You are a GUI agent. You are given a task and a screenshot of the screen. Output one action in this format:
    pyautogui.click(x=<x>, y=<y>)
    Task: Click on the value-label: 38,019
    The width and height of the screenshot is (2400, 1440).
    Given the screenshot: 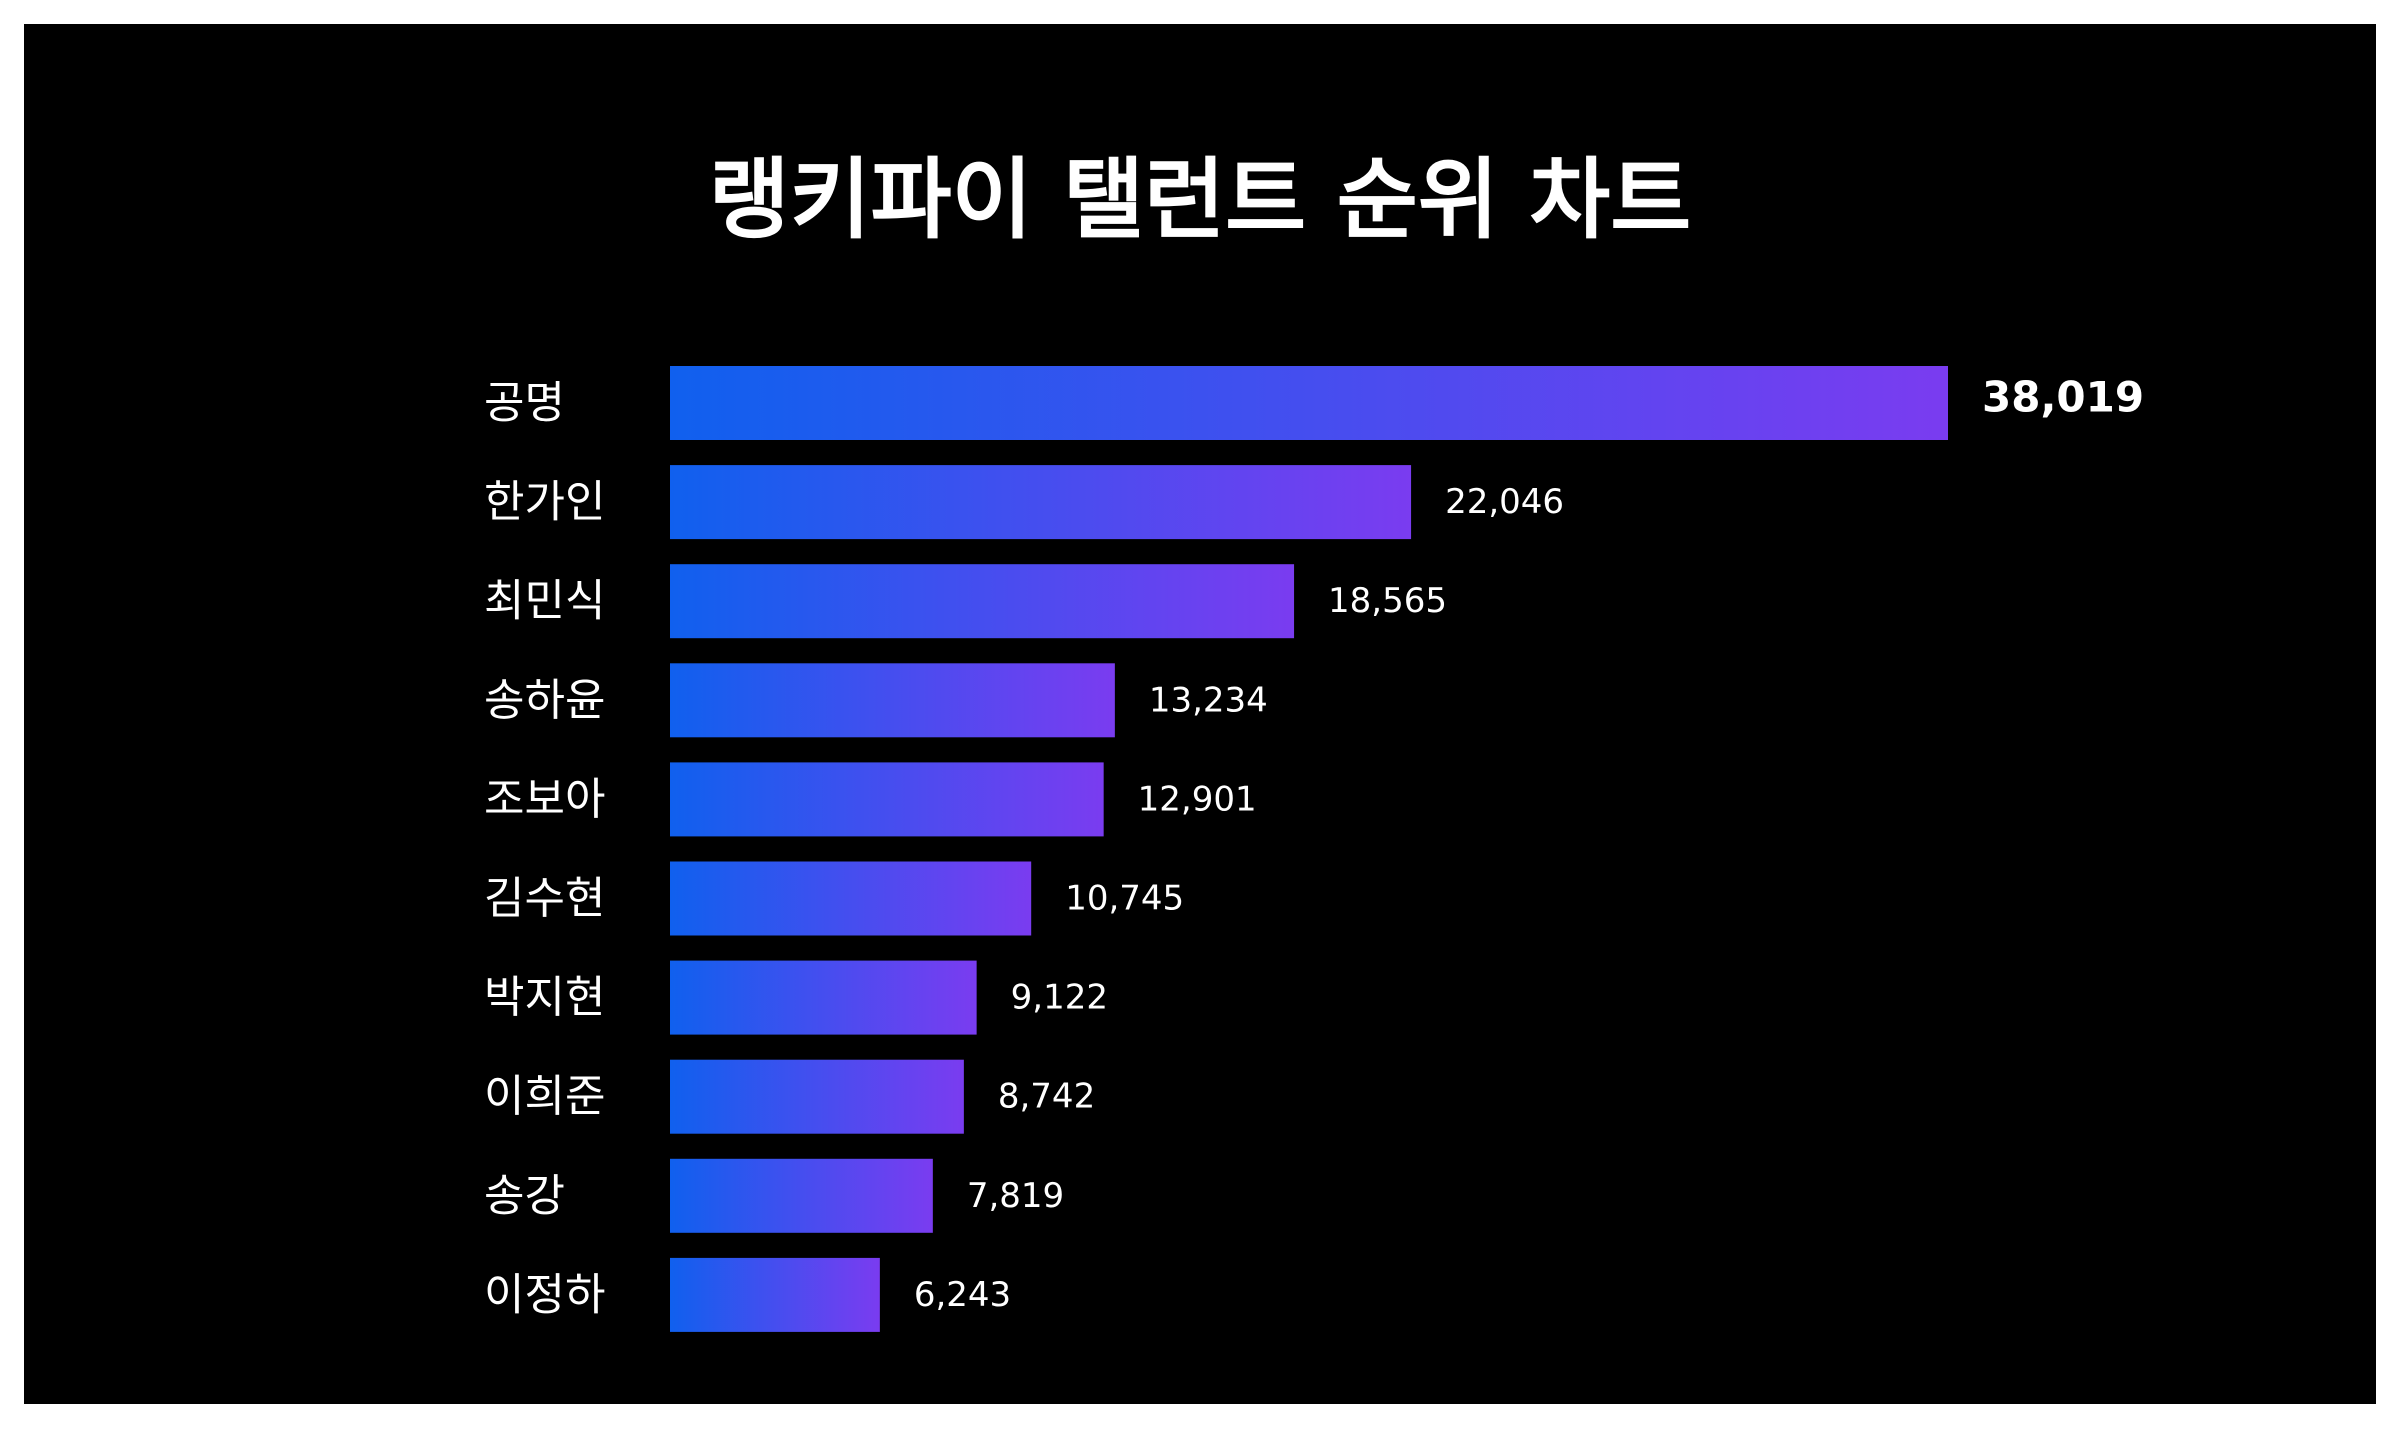 What is the action you would take?
    pyautogui.click(x=2063, y=397)
    